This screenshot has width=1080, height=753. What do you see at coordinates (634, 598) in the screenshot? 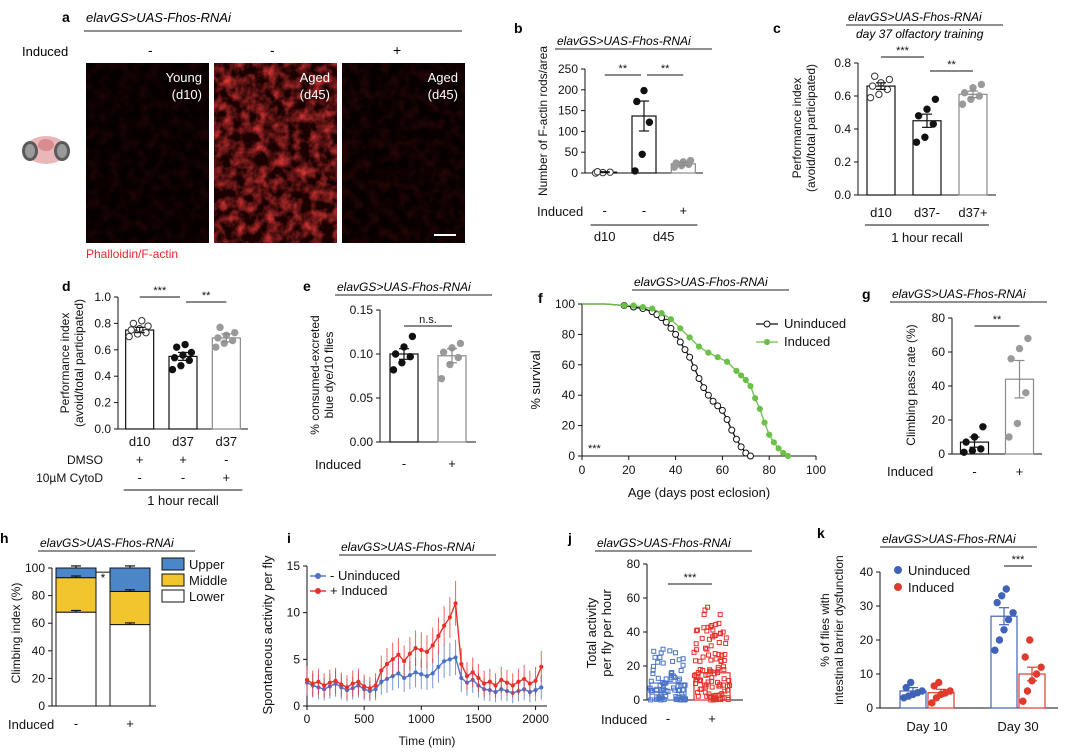
I see `y-tick-label: 60` at bounding box center [634, 598].